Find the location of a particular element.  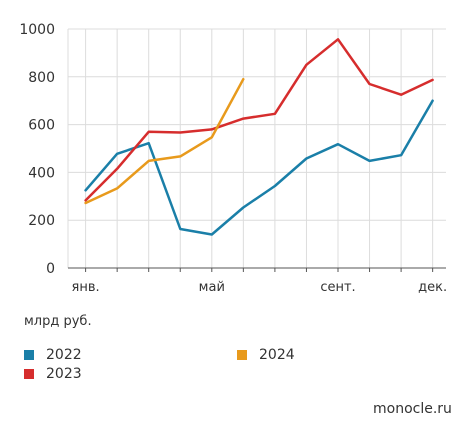

legend-swatch-2023 is located at coordinates (29, 374).